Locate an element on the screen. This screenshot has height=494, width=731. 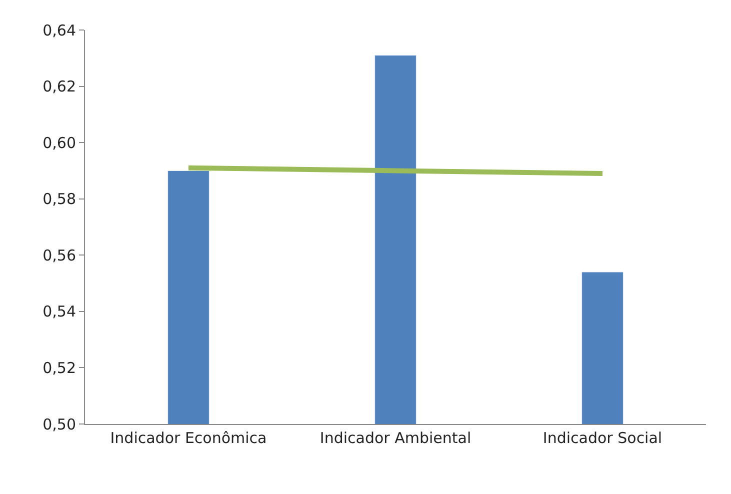
y-tick-label: 0,56 is located at coordinates (59, 255).